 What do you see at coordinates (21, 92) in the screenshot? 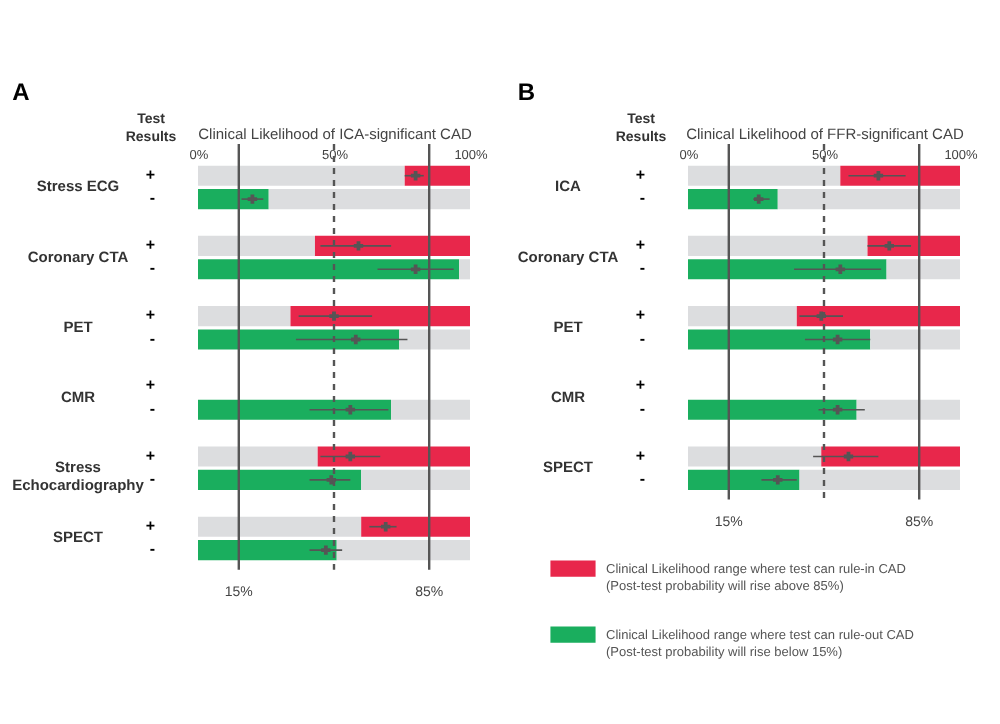
I see `chart-title: A` at bounding box center [21, 92].